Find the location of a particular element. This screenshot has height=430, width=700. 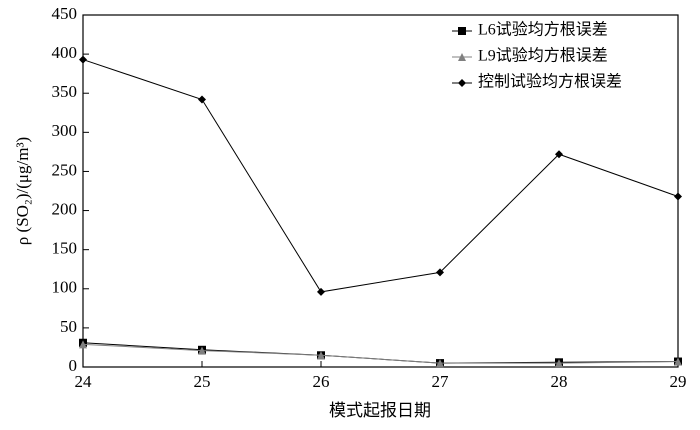

y-tick-label: 300 is located at coordinates (65, 130).